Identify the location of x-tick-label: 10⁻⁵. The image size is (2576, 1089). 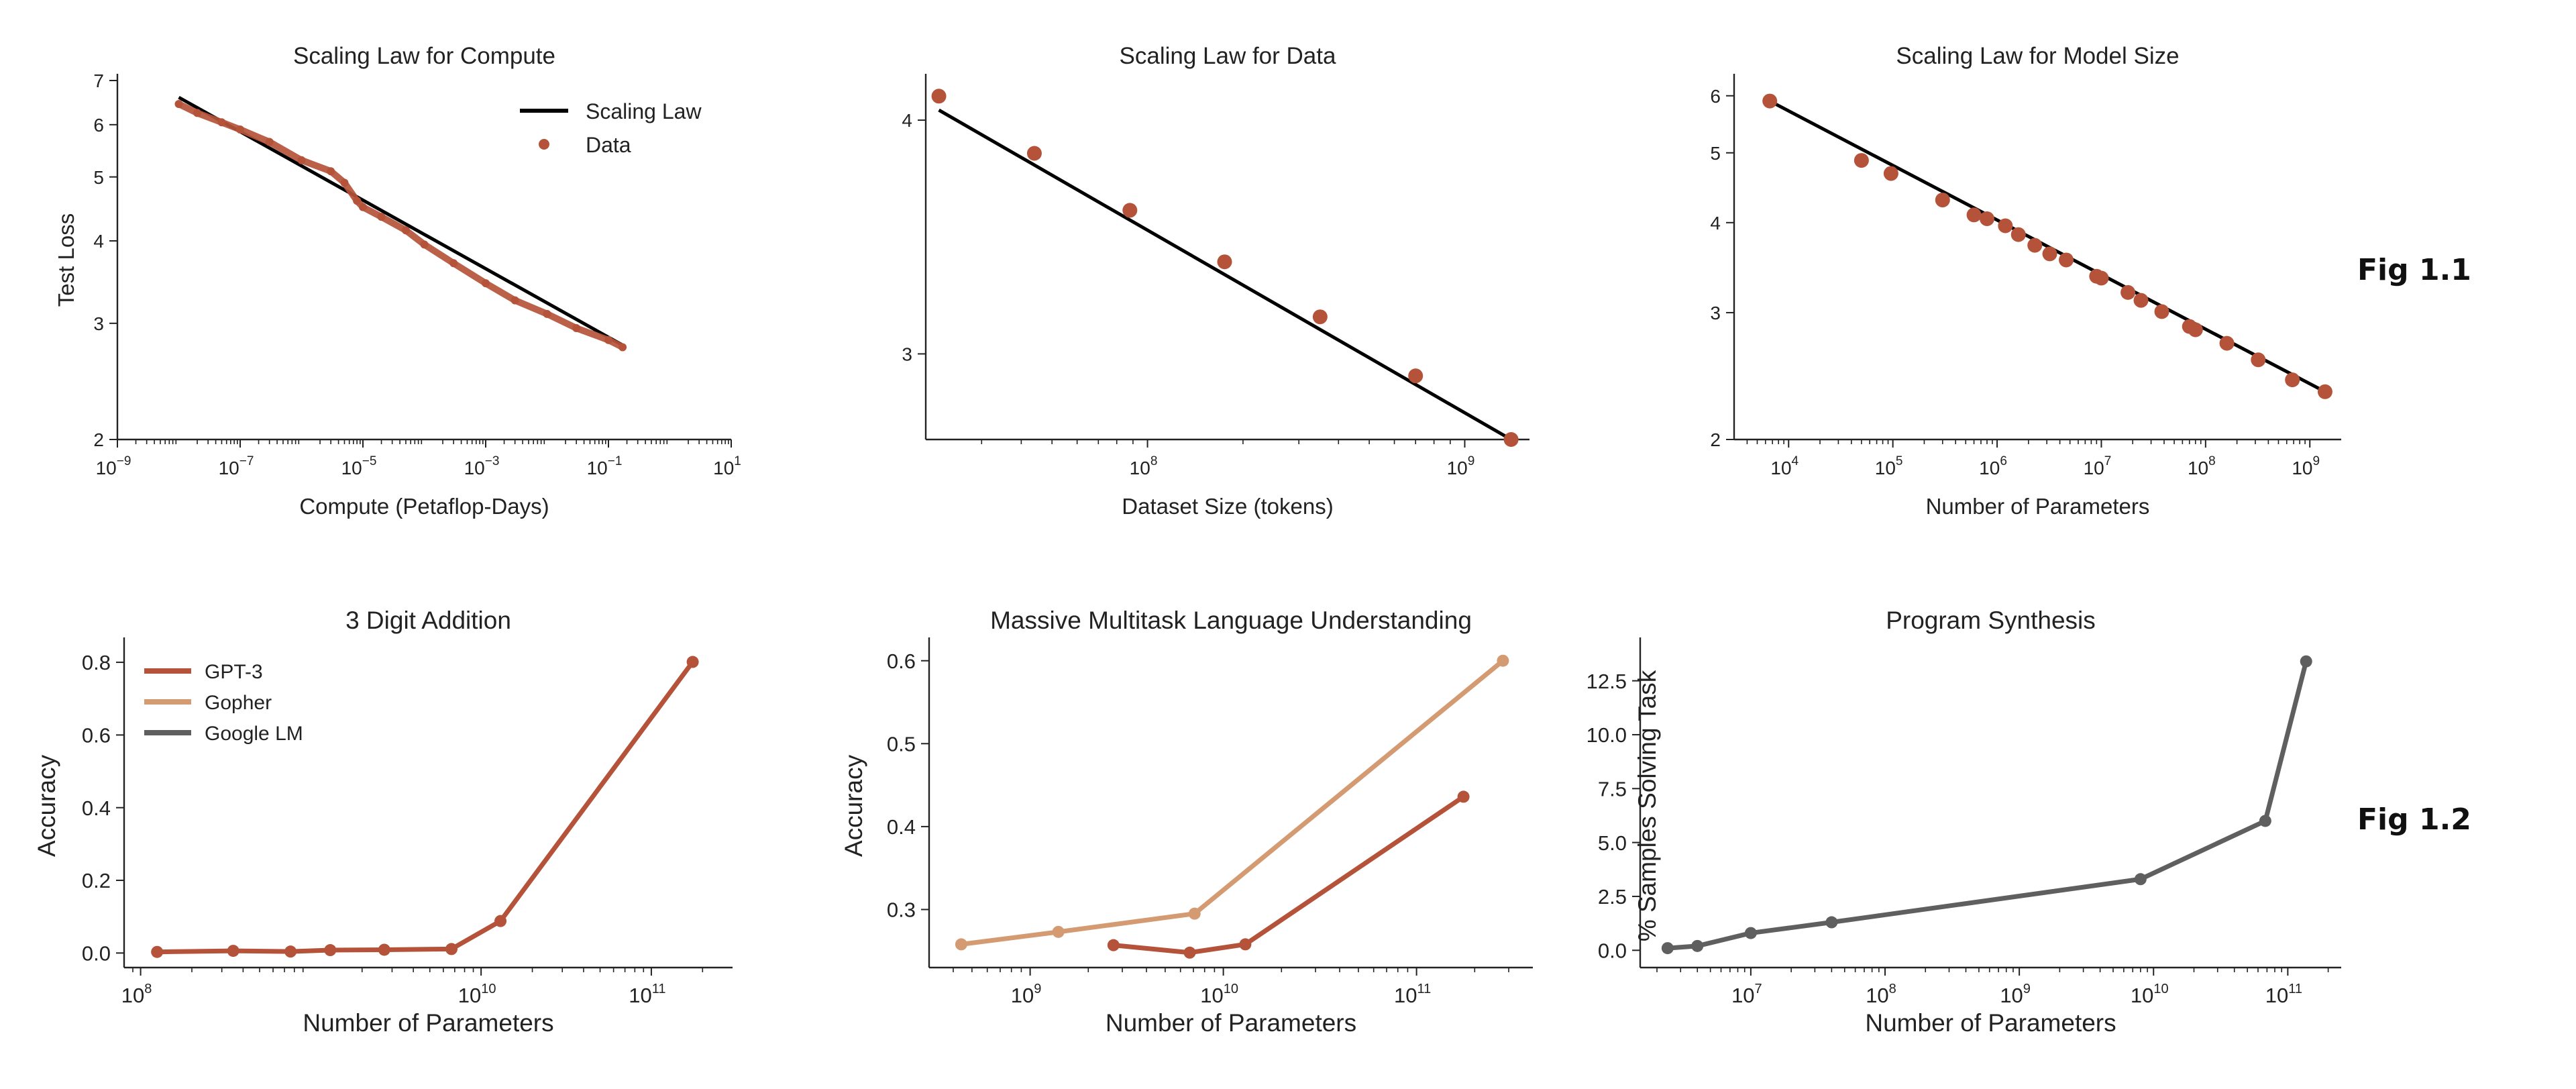
(359, 466).